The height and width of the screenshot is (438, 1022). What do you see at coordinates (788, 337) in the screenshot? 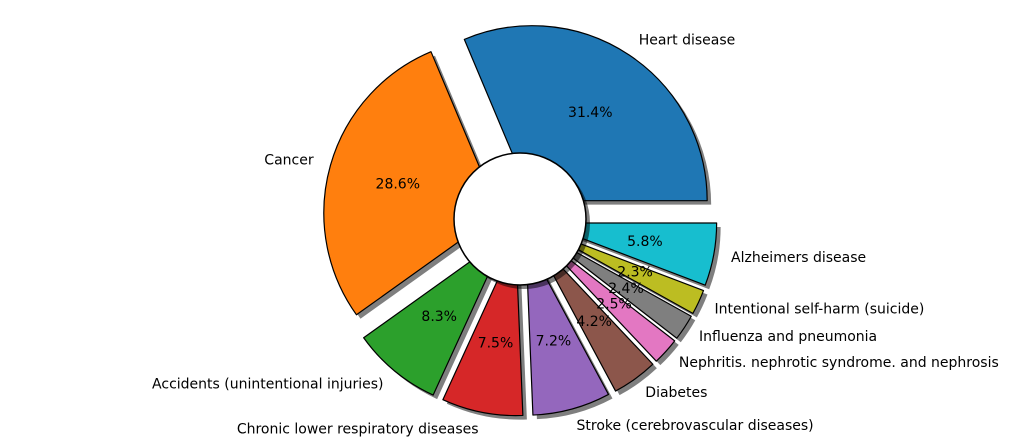
I see `category-label-influenza-and-pneumonia: Influenza and pneumonia` at bounding box center [788, 337].